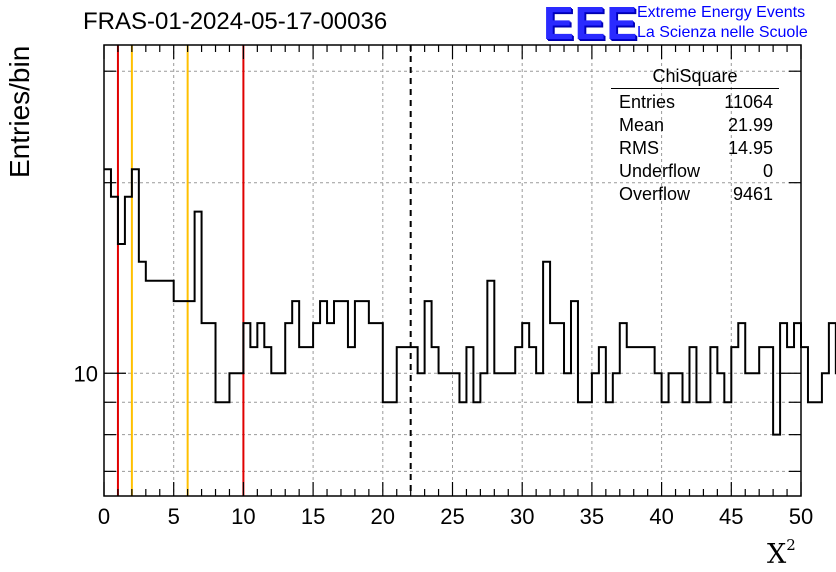 The width and height of the screenshot is (836, 572). What do you see at coordinates (452, 516) in the screenshot?
I see `x-tick-label: 25` at bounding box center [452, 516].